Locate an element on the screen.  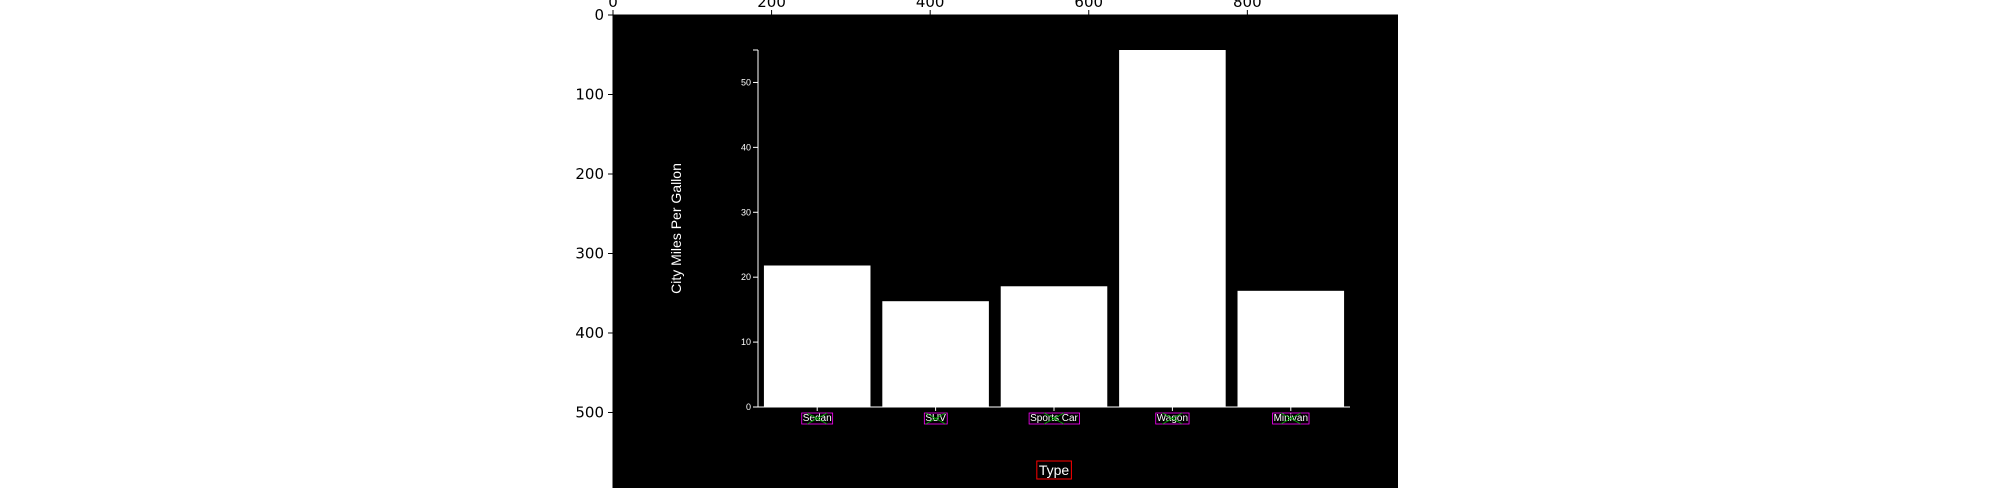
outer-x-tick-label: 800 is located at coordinates (1247, 5).